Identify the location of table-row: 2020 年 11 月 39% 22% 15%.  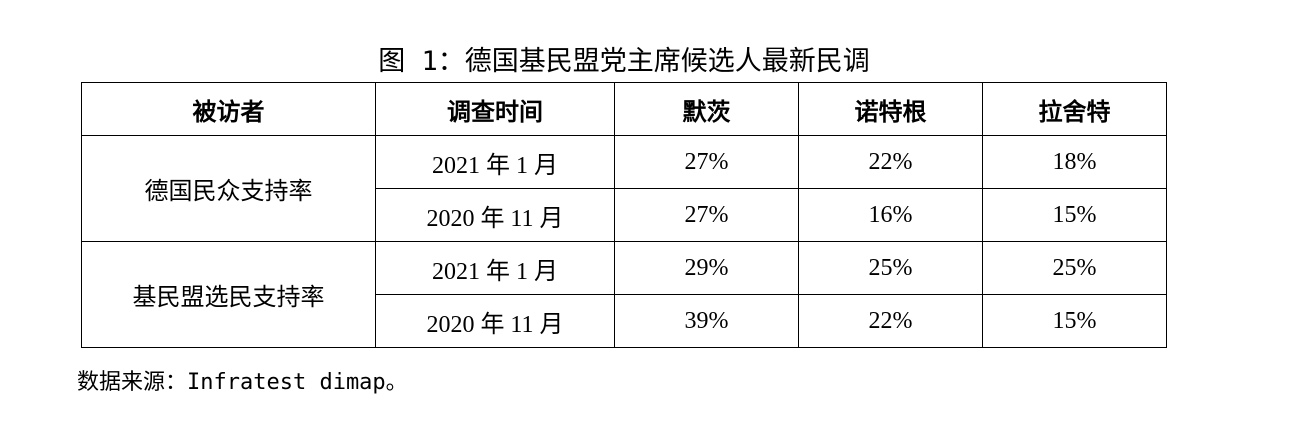
(624, 321).